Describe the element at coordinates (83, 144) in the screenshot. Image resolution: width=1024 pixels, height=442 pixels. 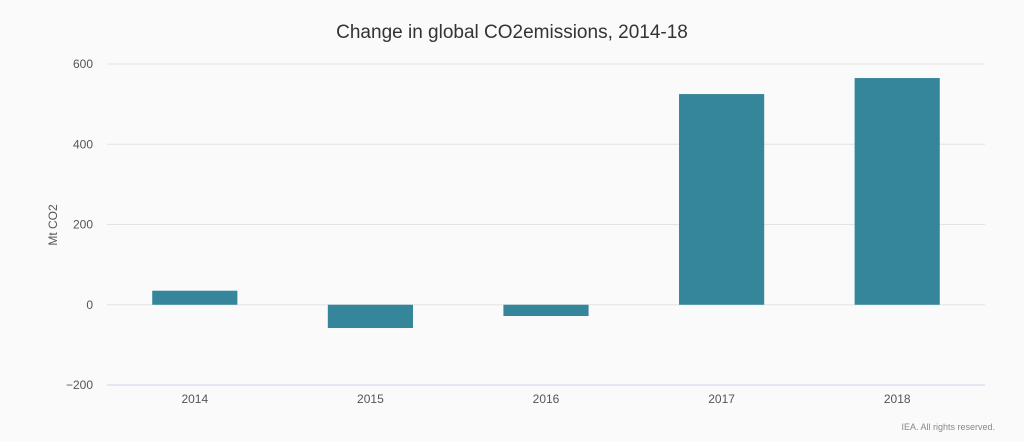
I see `y-tick-label: 400` at that location.